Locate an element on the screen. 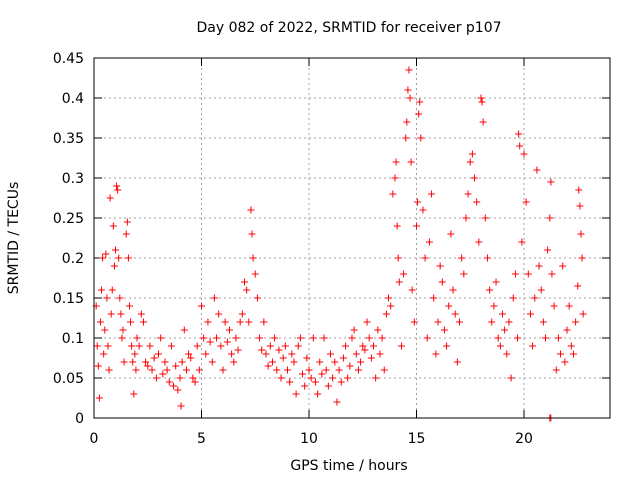 The height and width of the screenshot is (480, 640). x-tick-label: 0 is located at coordinates (94, 439).